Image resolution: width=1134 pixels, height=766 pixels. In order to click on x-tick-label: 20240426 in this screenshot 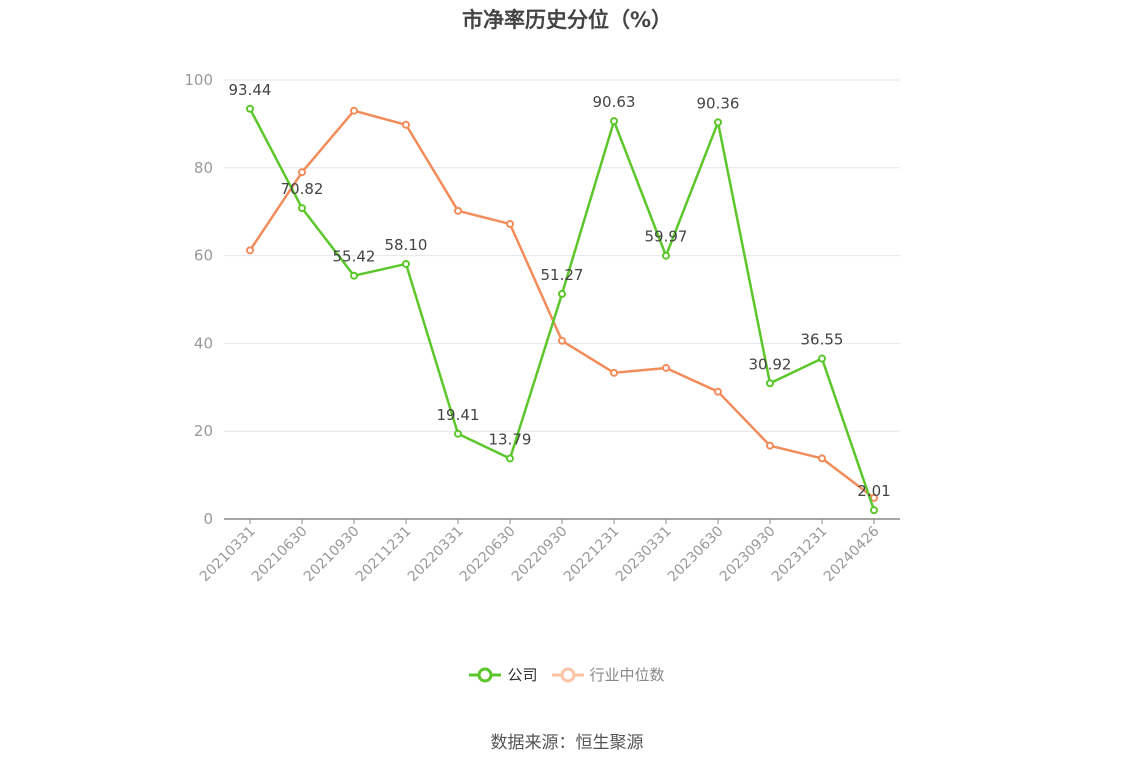, I will do `click(852, 554)`.